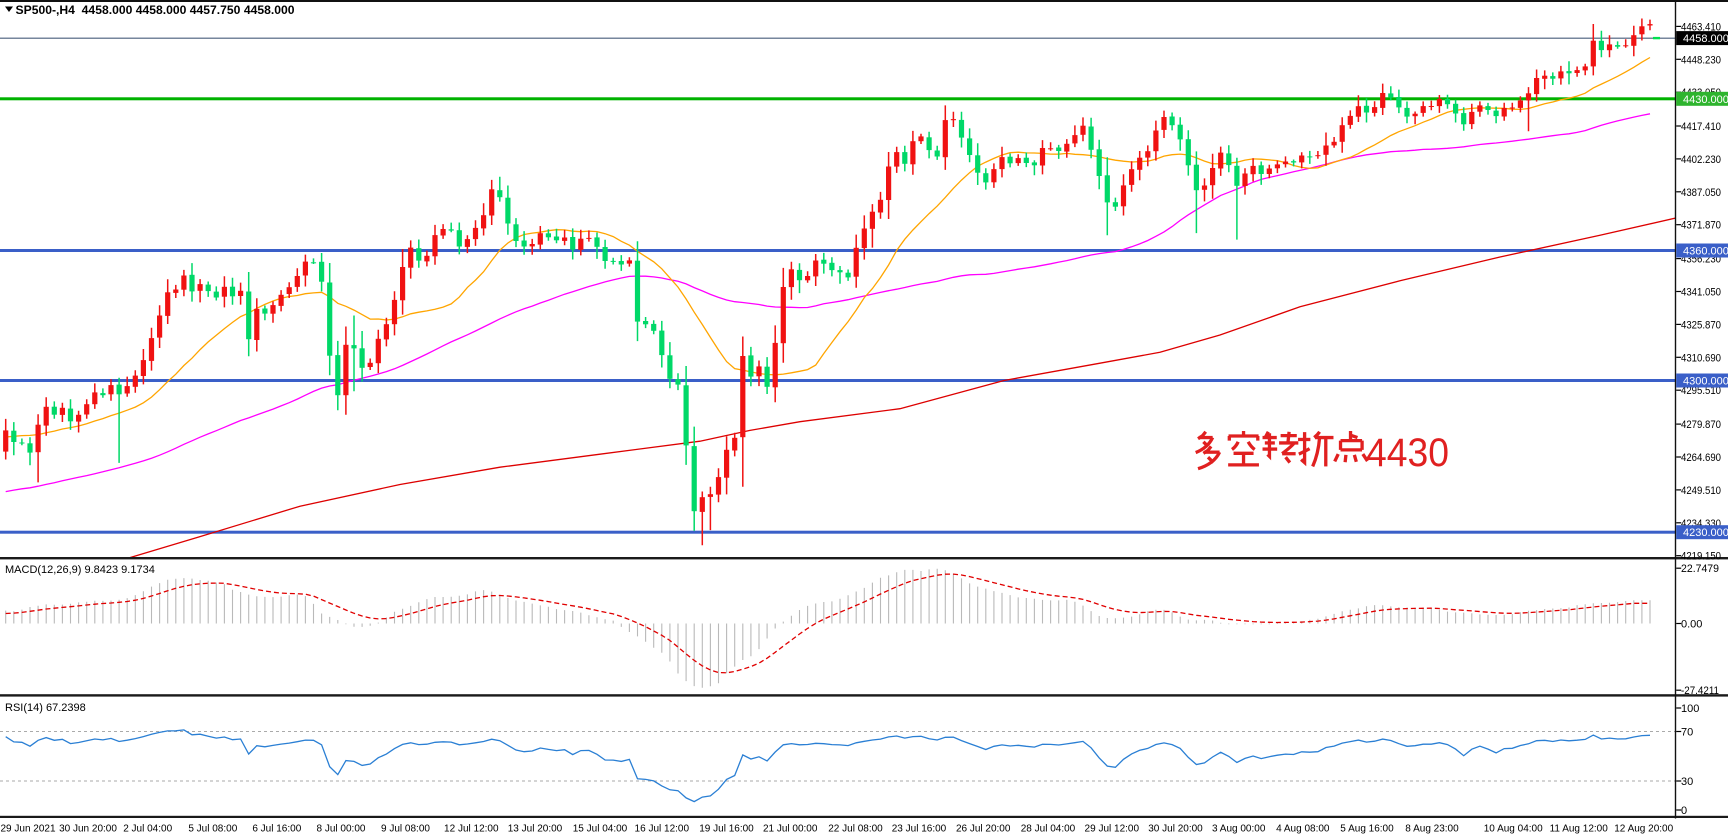 The image size is (1728, 837). I want to click on svg-text: -27.4211, so click(1700, 691).